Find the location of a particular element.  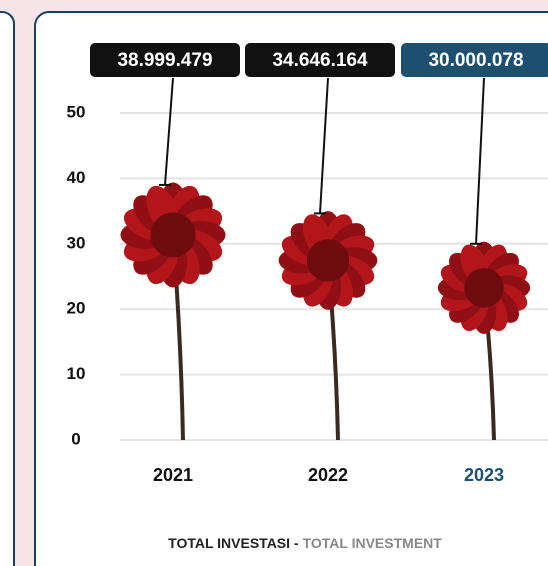

chart-title: TOTAL INVESTASI - TOTAL INVESTMENT is located at coordinates (305, 543).